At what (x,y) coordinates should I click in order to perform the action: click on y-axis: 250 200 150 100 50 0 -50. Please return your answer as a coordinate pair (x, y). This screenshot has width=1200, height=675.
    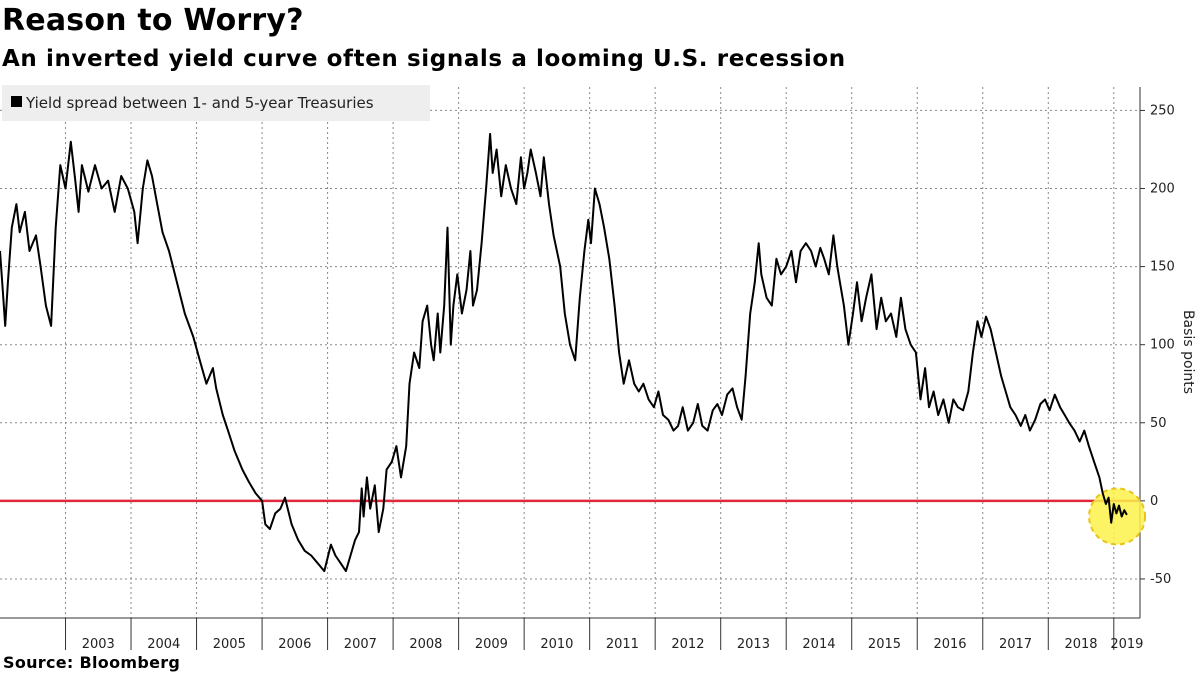
    Looking at the image, I should click on (1157, 352).